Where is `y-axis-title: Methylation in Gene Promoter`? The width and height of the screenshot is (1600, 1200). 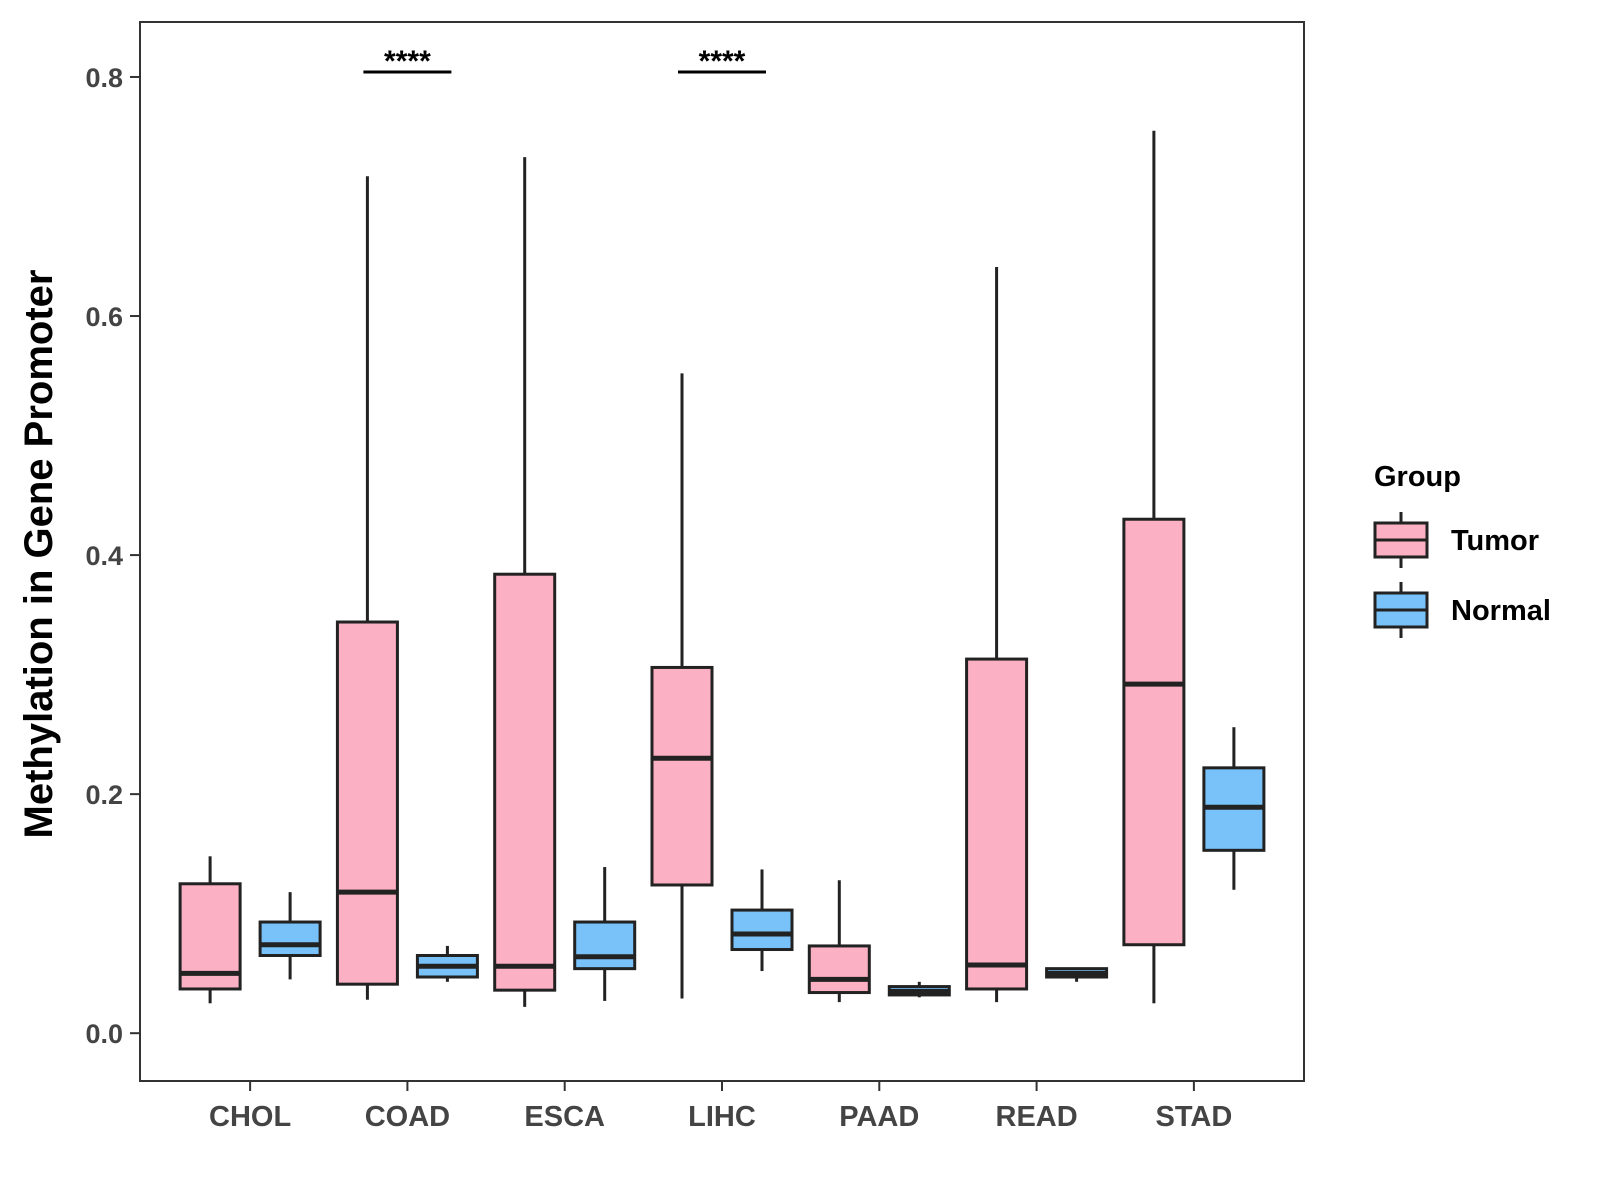
y-axis-title: Methylation in Gene Promoter is located at coordinates (39, 554).